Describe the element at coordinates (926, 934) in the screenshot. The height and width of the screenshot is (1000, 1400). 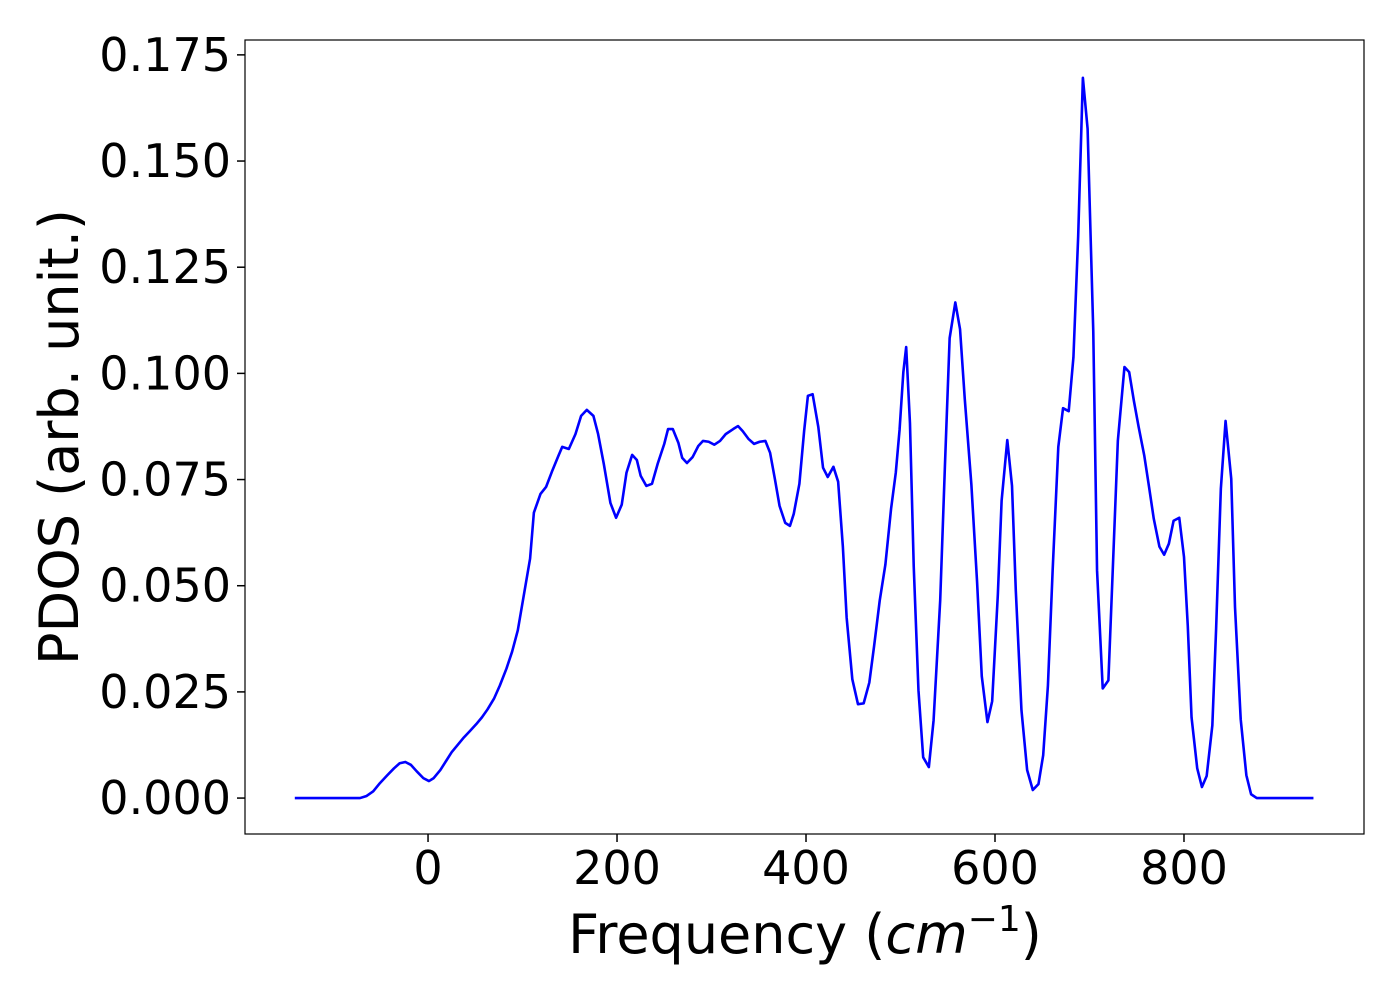
I see `x-label-unit: cm` at that location.